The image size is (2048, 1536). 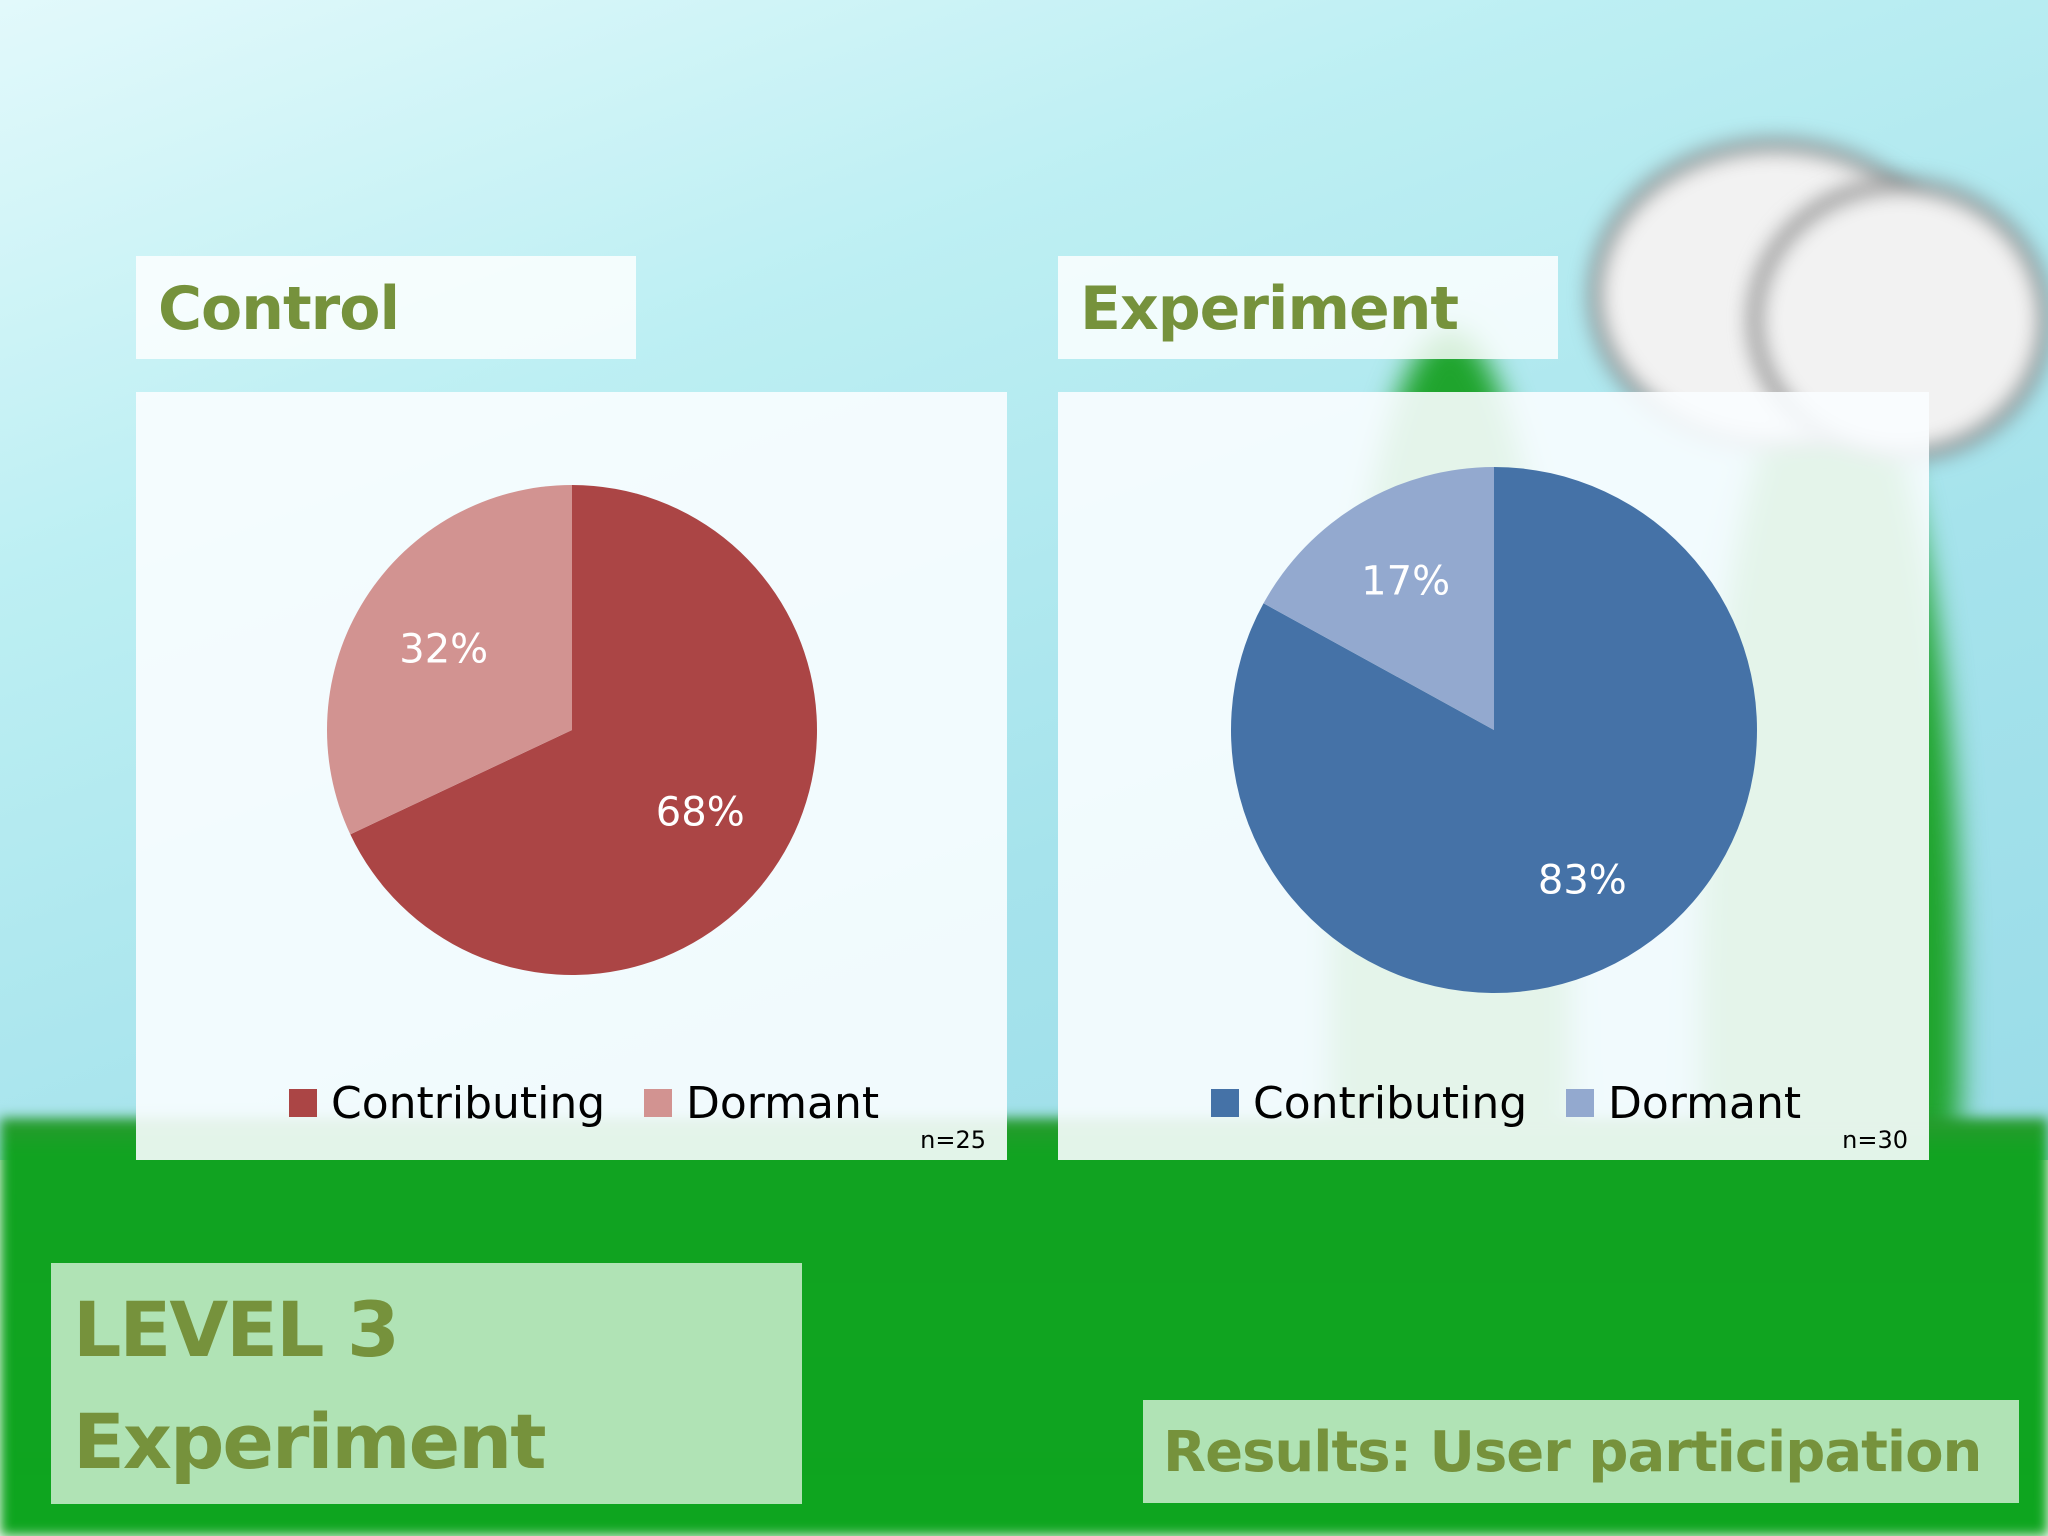 I want to click on experiment-label-dormant: 17%, so click(x=1405, y=582).